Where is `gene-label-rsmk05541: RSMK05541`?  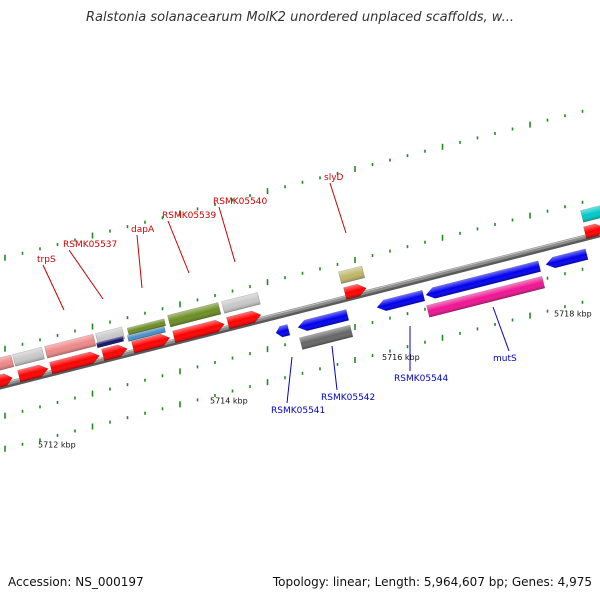
gene-label-rsmk05541: RSMK05541 is located at coordinates (298, 411).